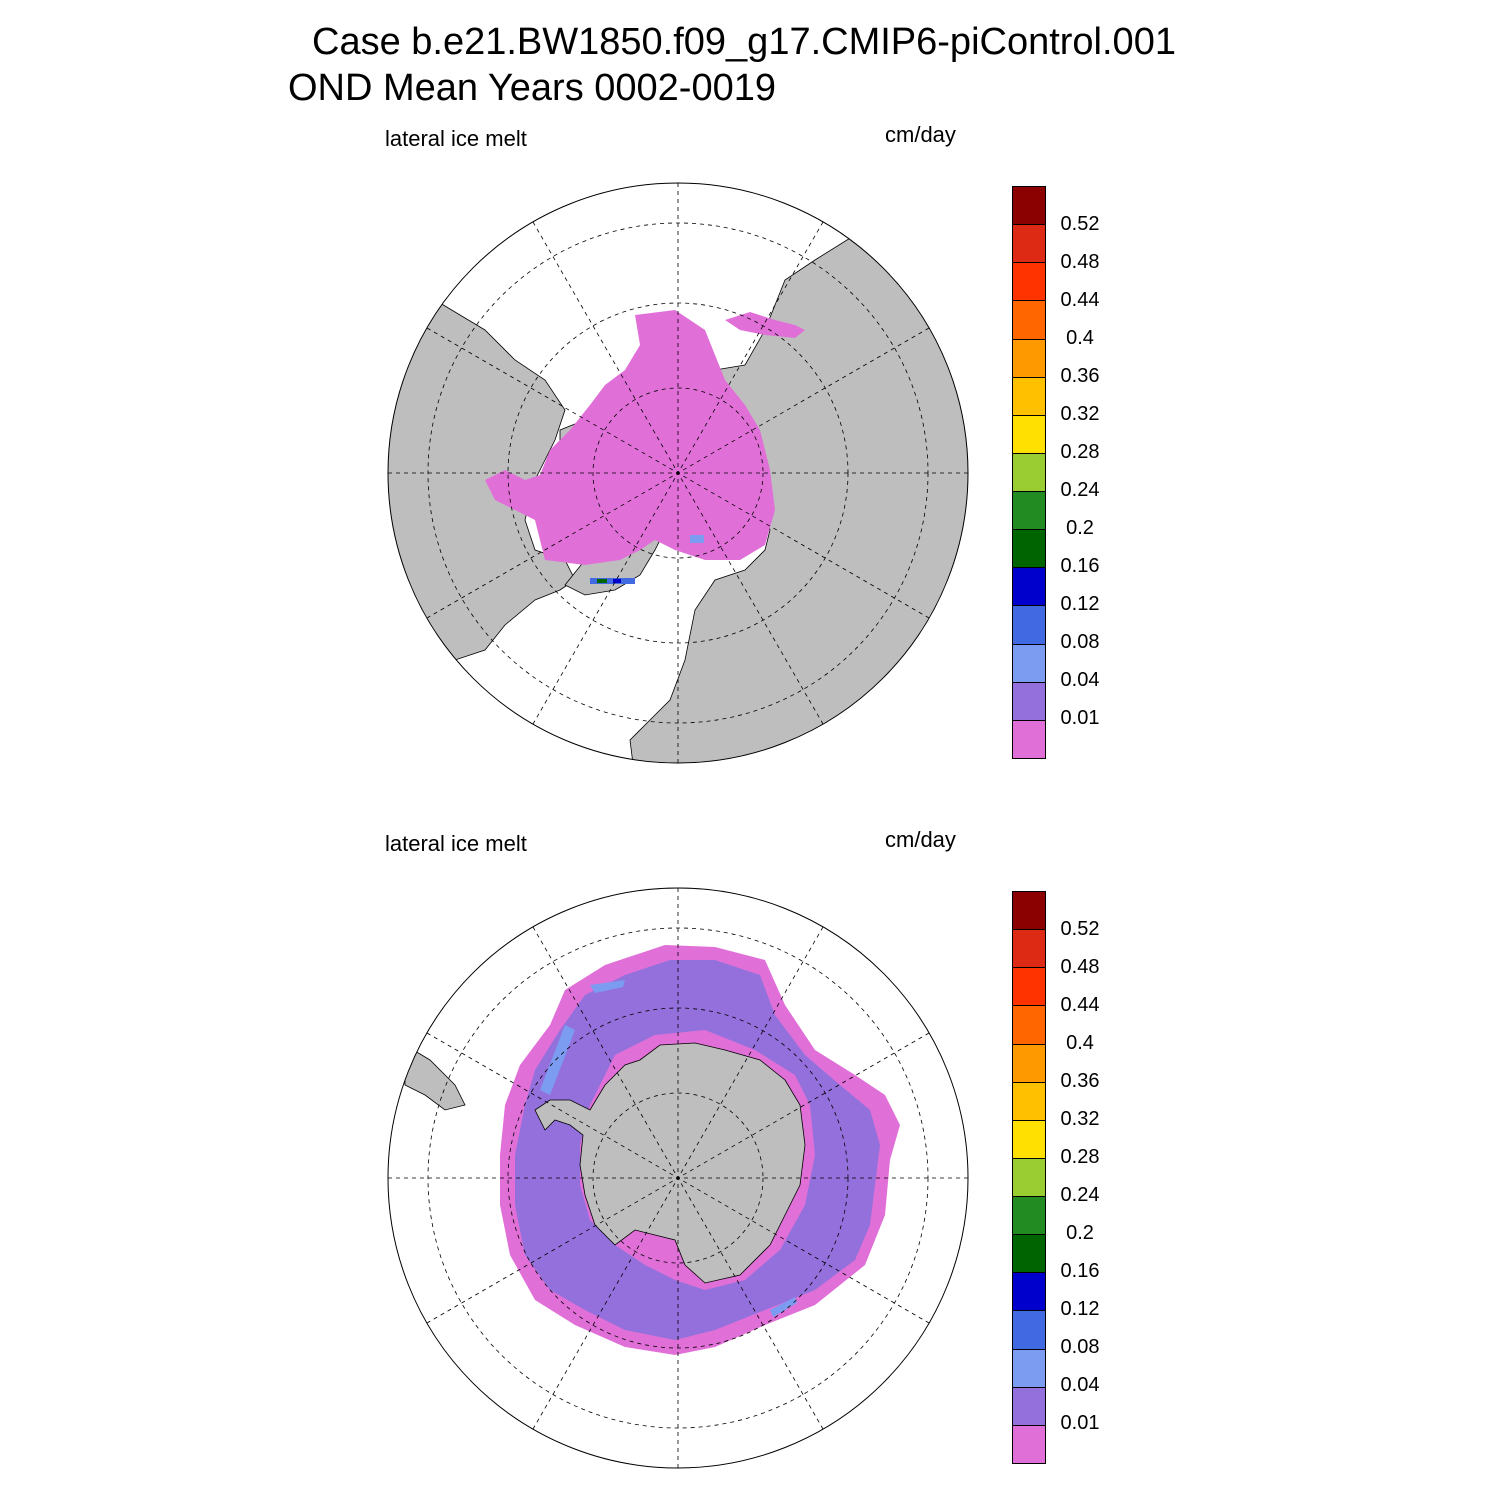 The width and height of the screenshot is (1500, 1500). Describe the element at coordinates (1080, 566) in the screenshot. I see `north-colorbar-tick: 0.16` at that location.